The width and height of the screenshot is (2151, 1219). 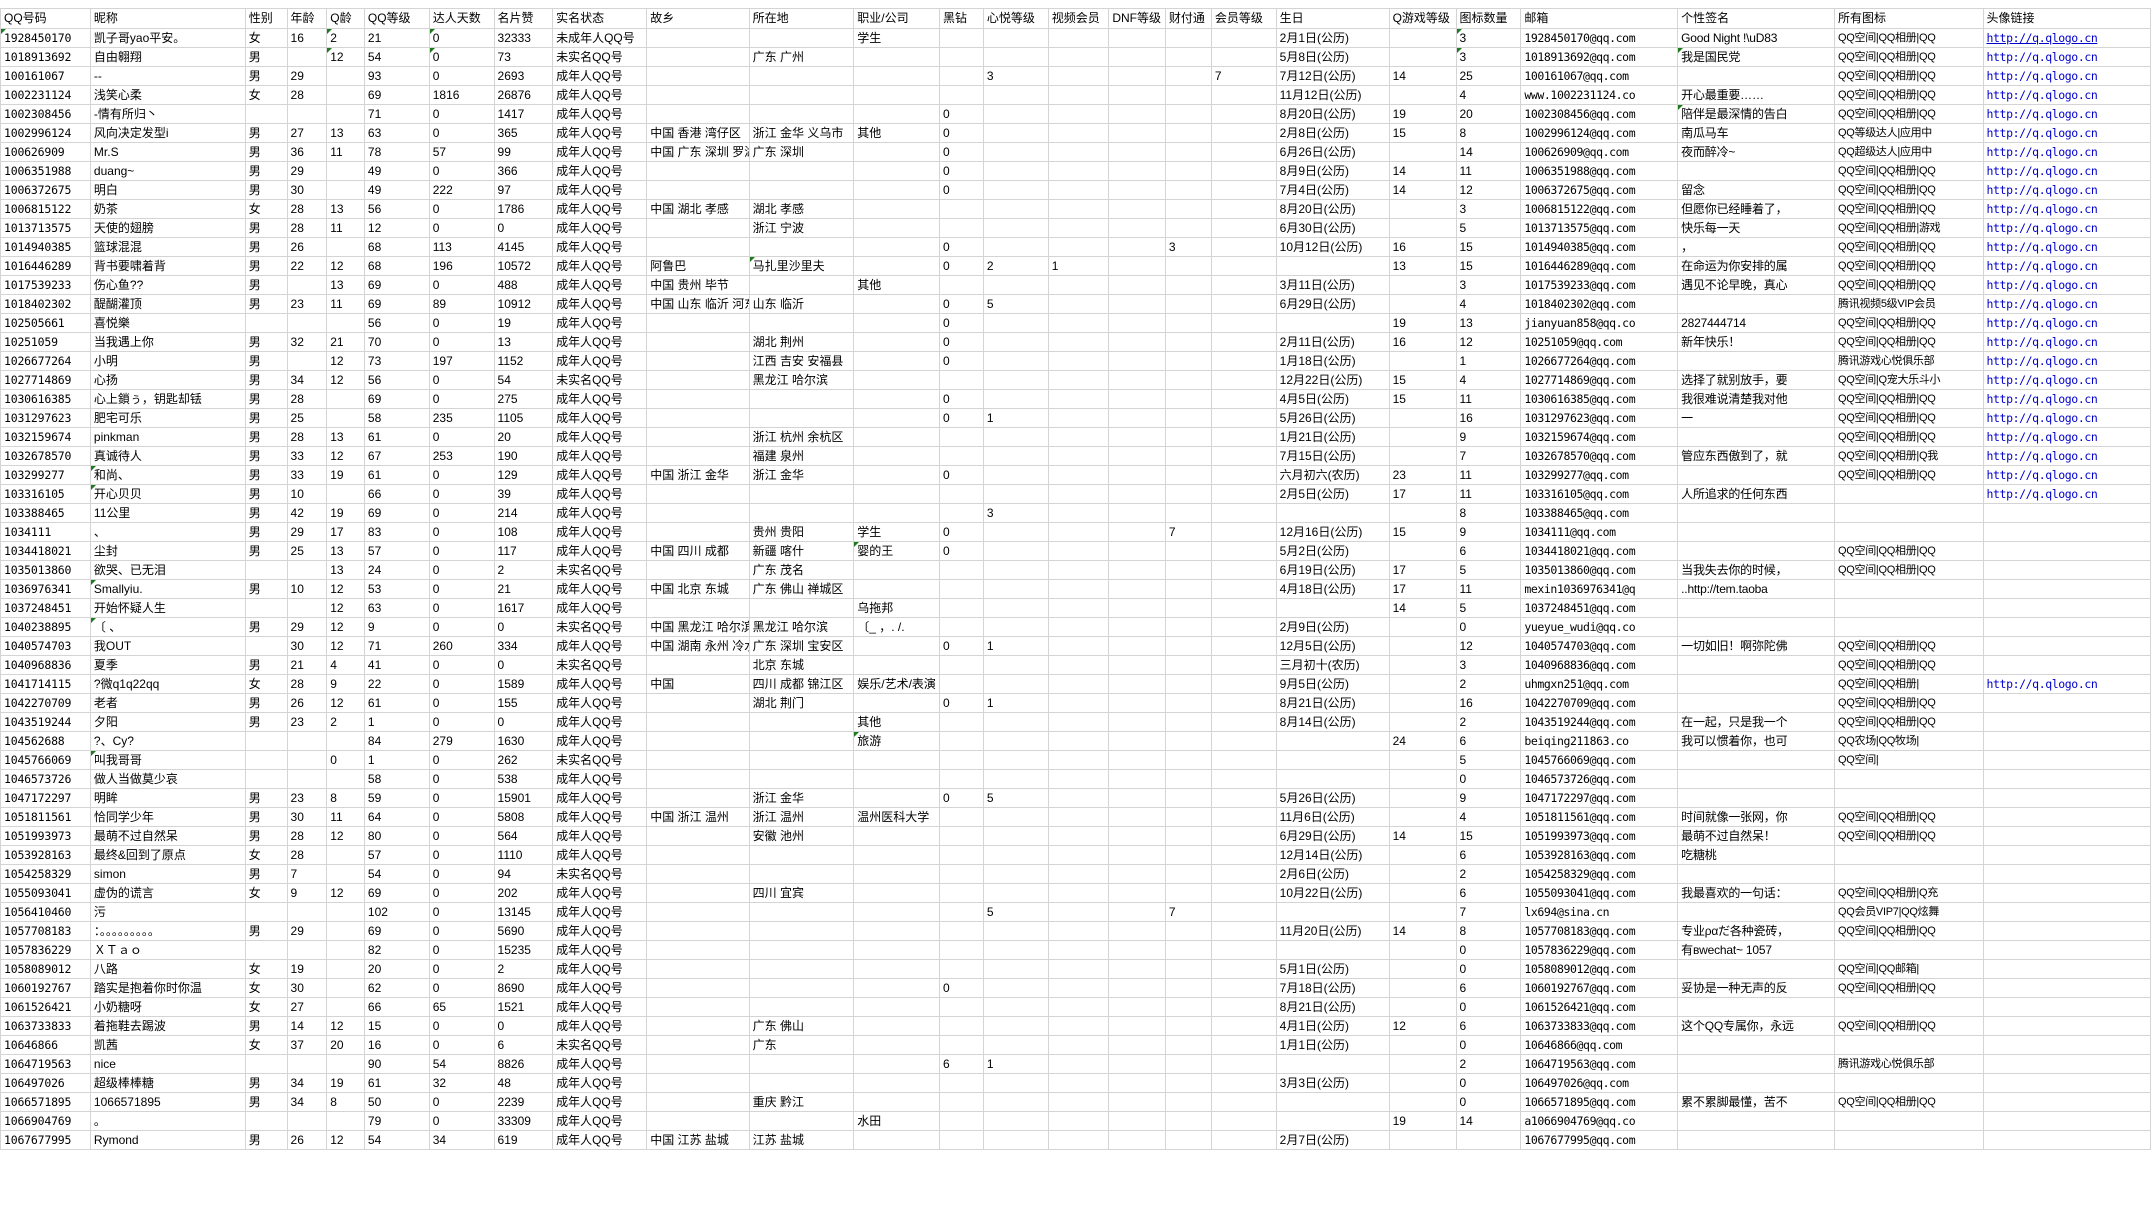 I want to click on cell-location: 黑龙江 哈尔滨, so click(x=802, y=380).